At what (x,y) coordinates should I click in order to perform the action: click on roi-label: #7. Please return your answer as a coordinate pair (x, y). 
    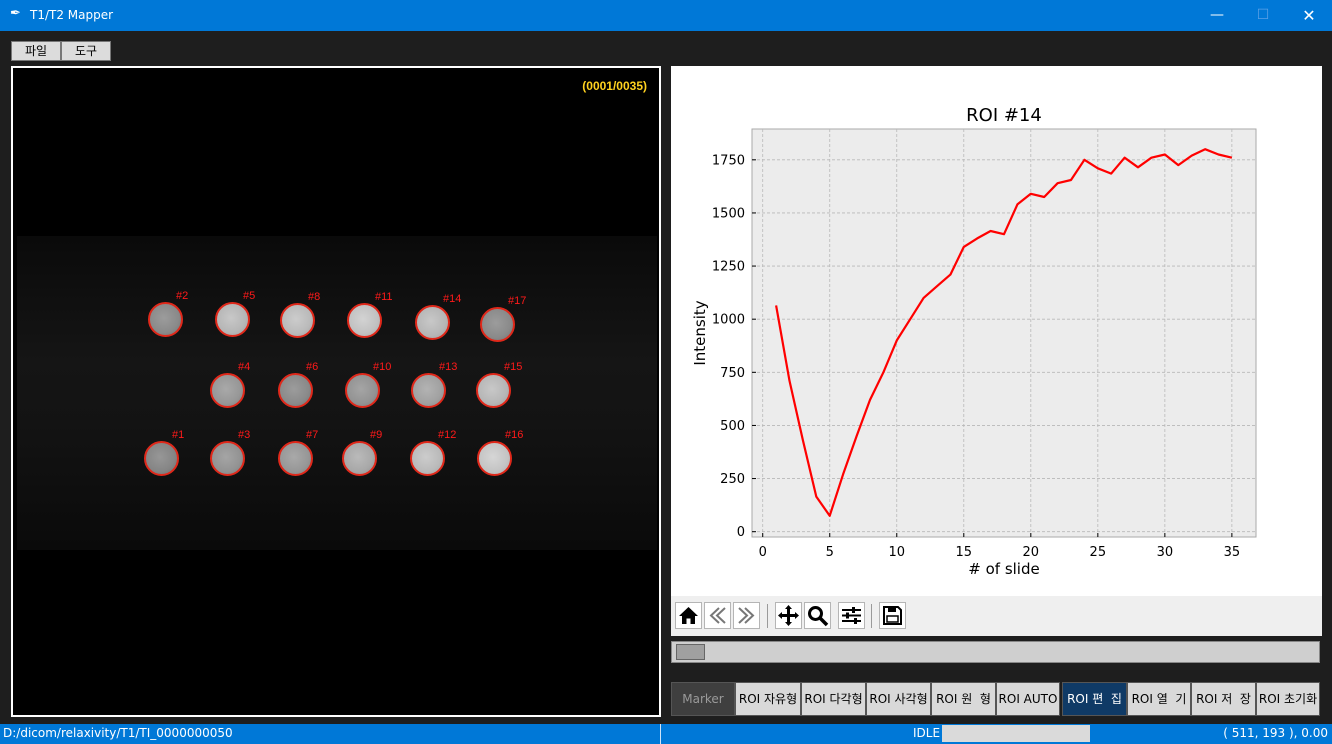
    Looking at the image, I should click on (312, 435).